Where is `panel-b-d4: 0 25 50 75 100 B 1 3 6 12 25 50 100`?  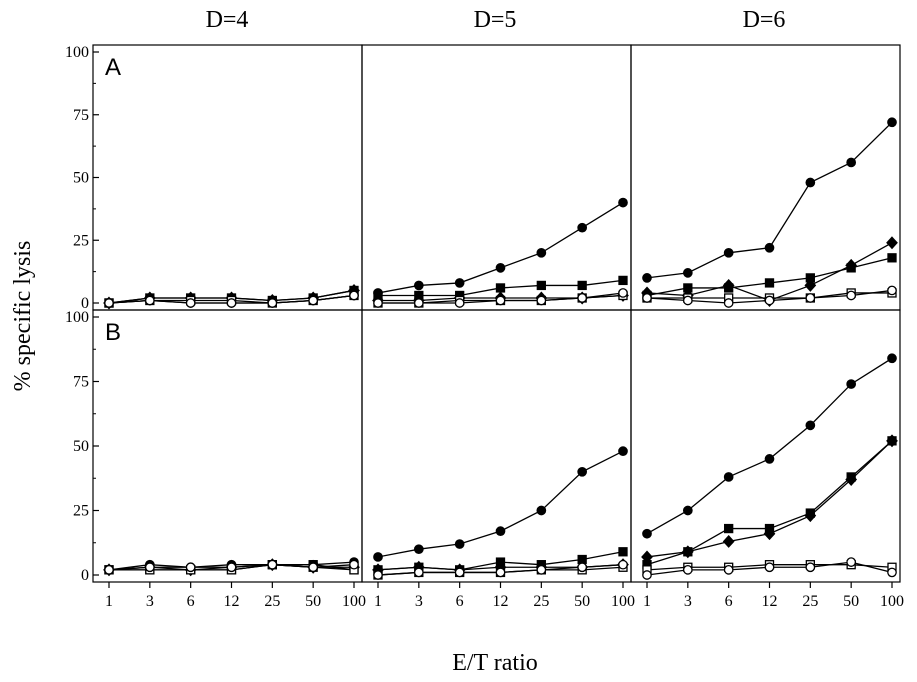 panel-b-d4: 0 25 50 75 100 B 1 3 6 12 25 50 100 is located at coordinates (215, 459).